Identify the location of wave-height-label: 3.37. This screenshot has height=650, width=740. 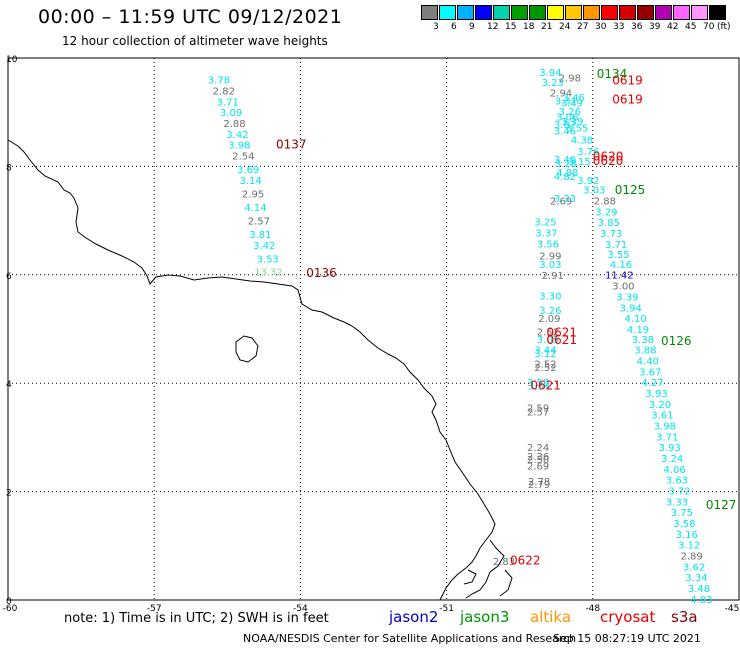
(546, 234).